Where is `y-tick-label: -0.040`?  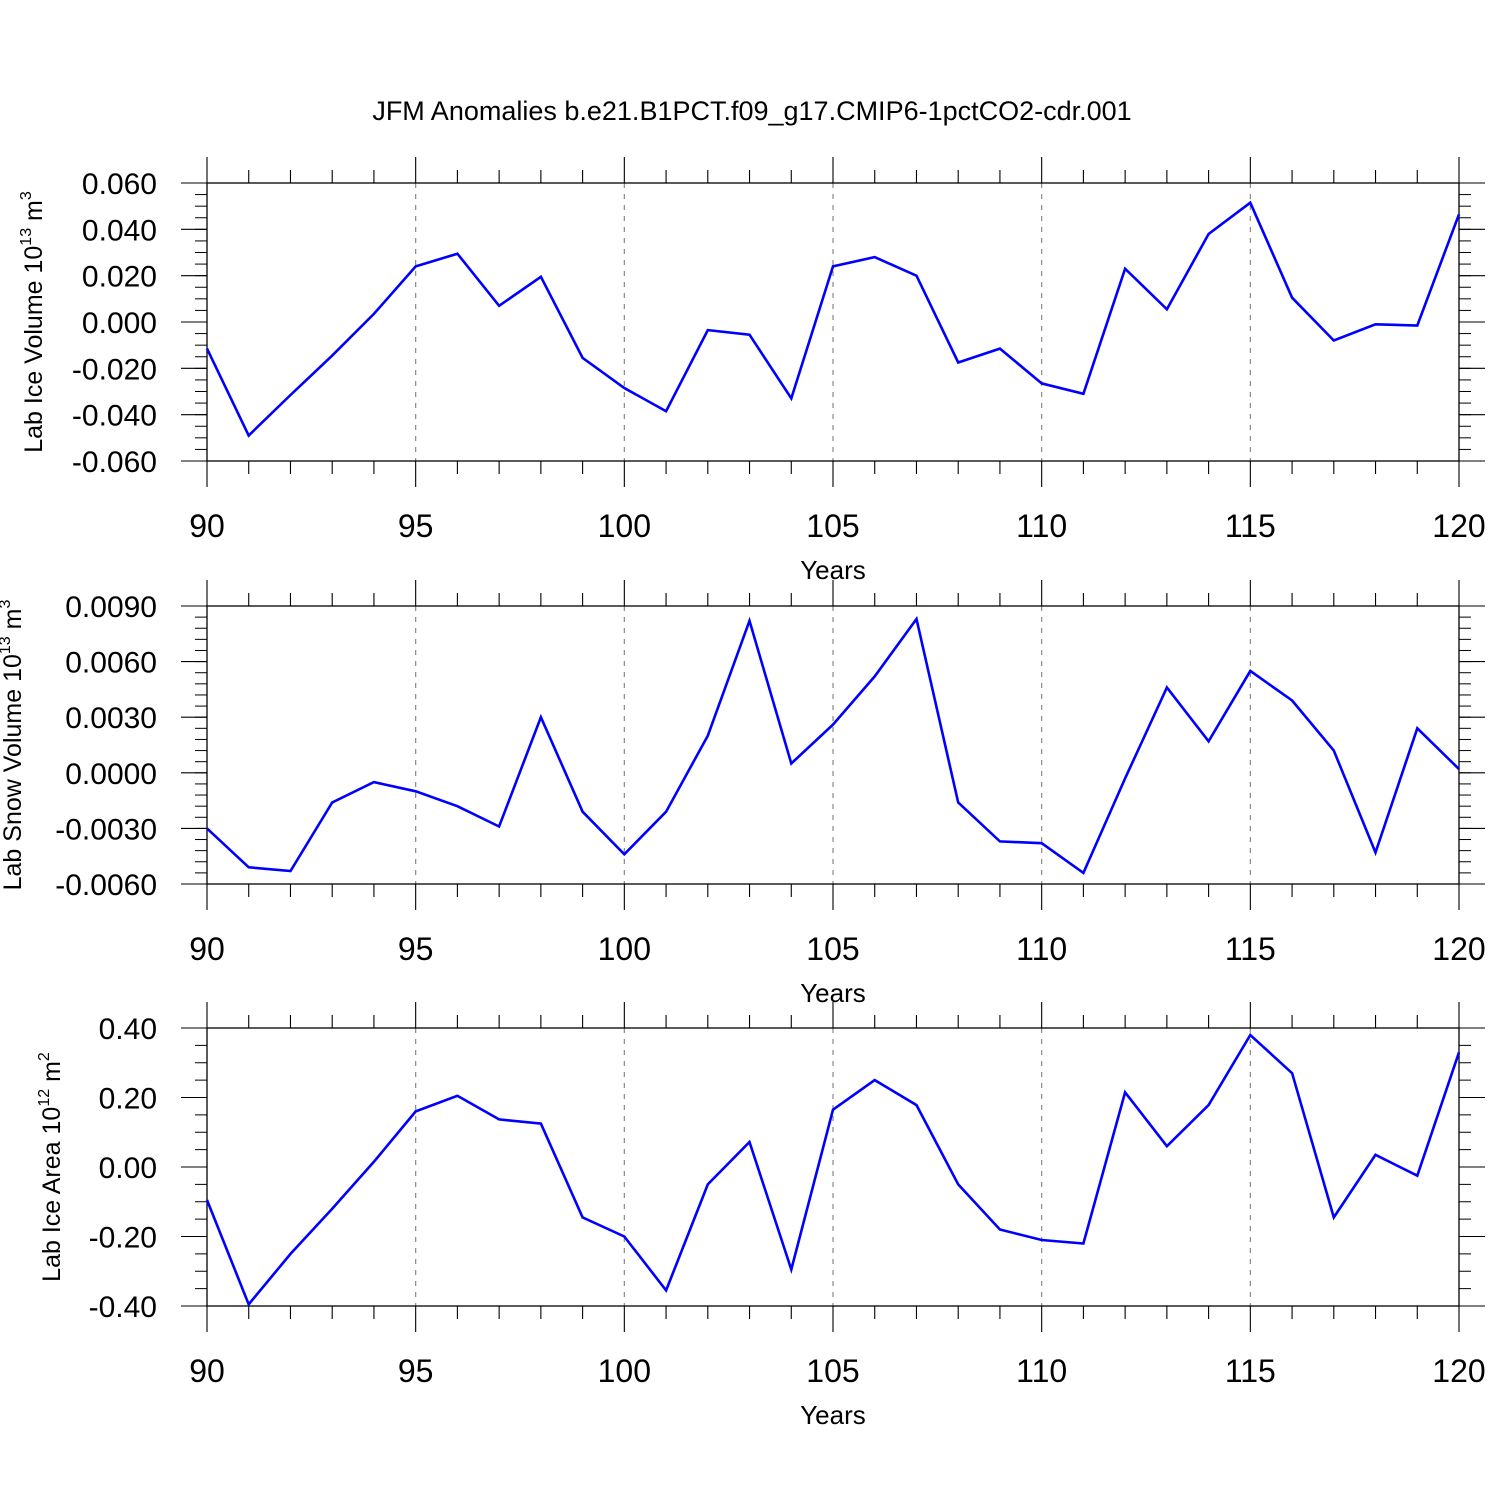
y-tick-label: -0.040 is located at coordinates (114, 416).